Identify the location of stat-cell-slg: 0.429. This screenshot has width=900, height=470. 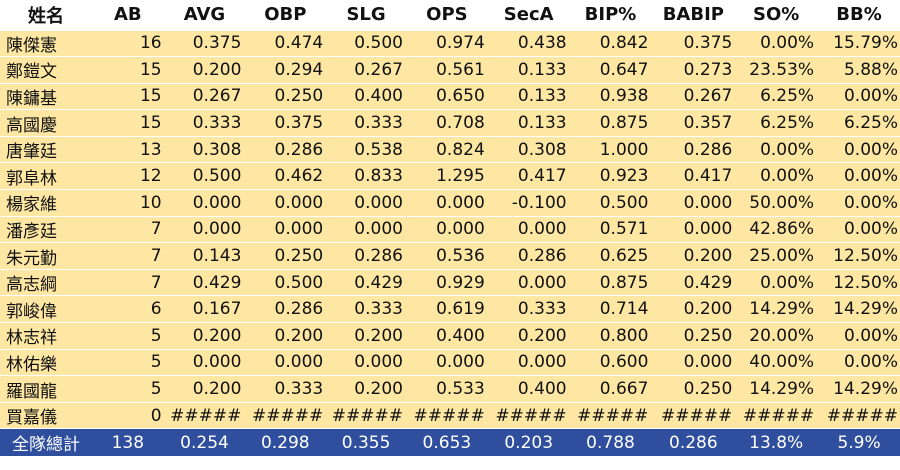
(365, 283).